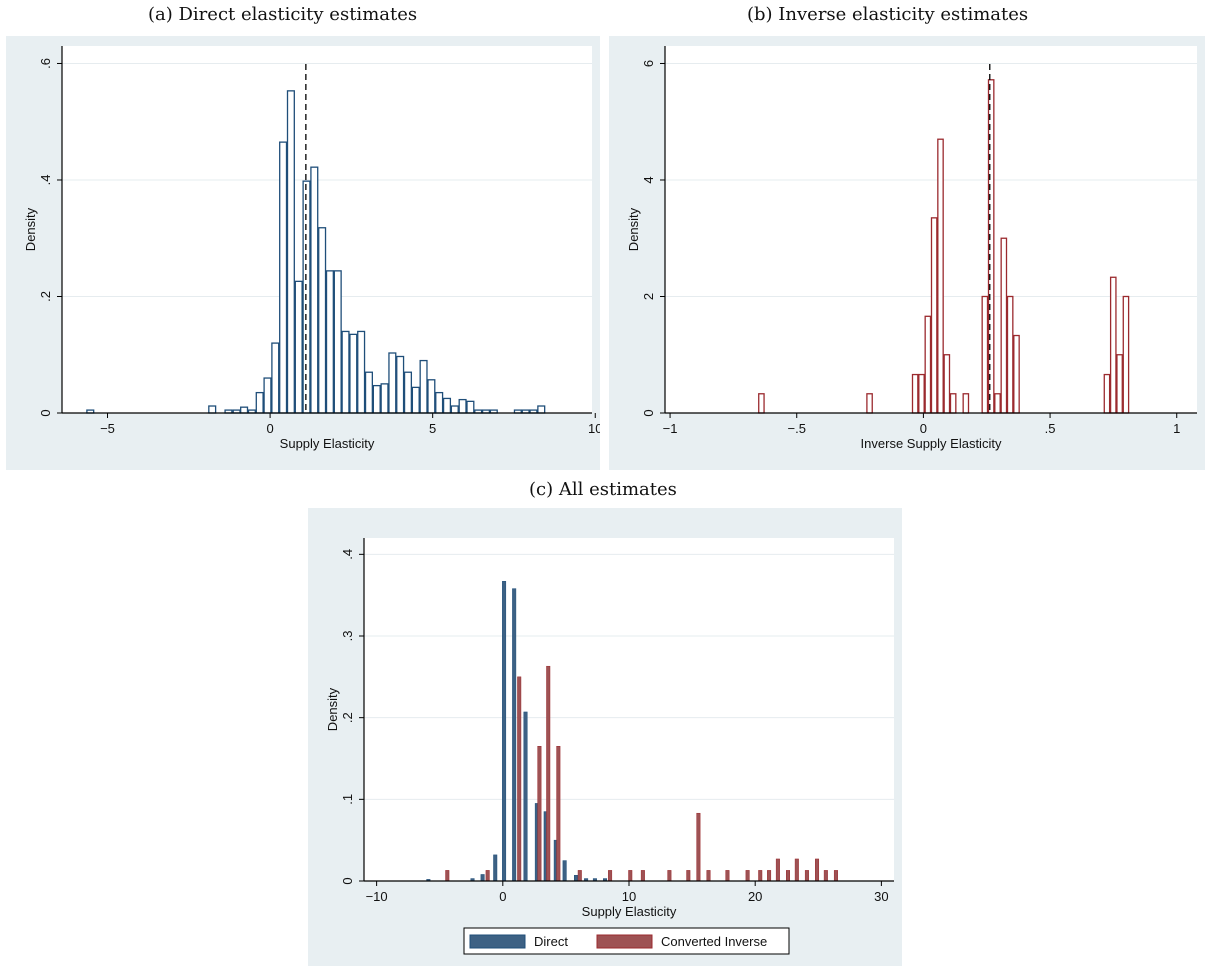 The height and width of the screenshot is (971, 1207). I want to click on x-tick-label: −10, so click(377, 896).